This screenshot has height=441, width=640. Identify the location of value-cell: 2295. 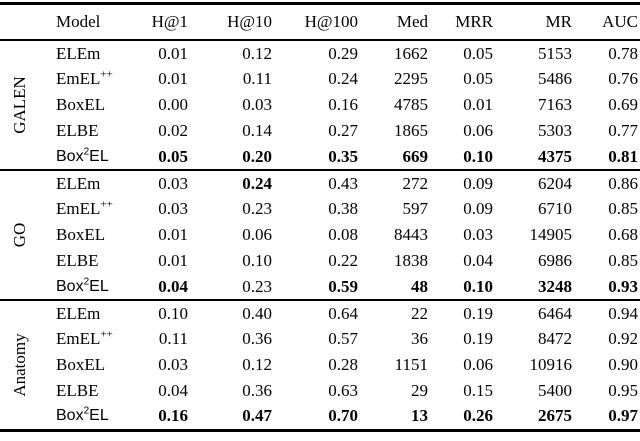
(411, 78).